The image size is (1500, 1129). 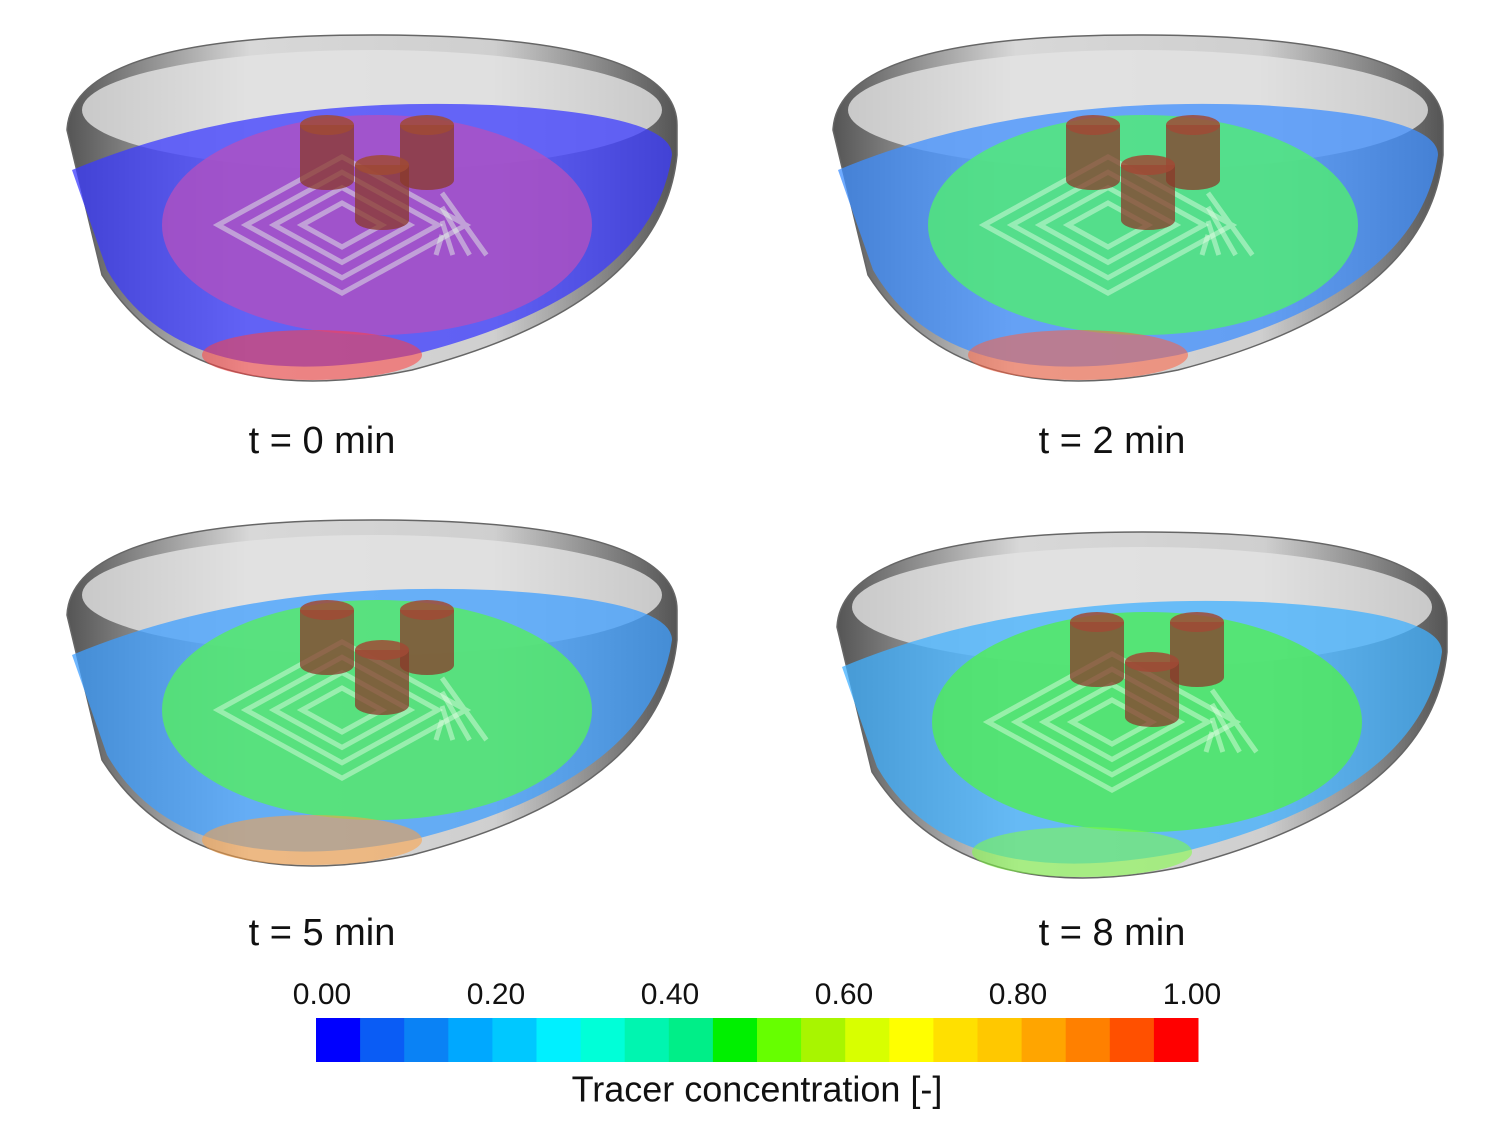 I want to click on time-caption: t = 2 min, so click(x=1112, y=441).